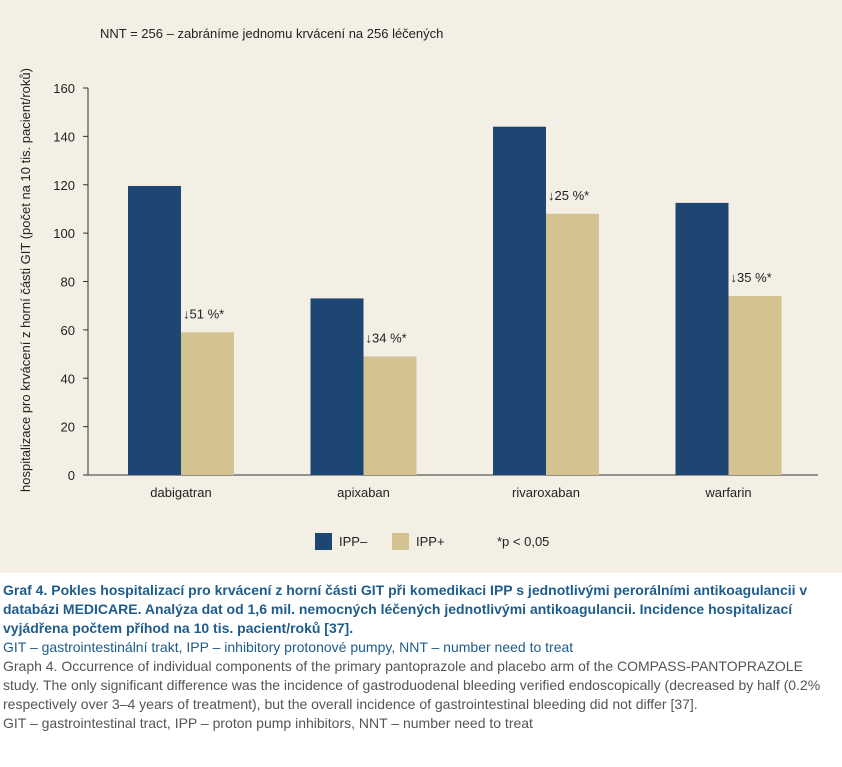 Image resolution: width=842 pixels, height=767 pixels. What do you see at coordinates (71, 475) in the screenshot?
I see `y-tick-label: 0` at bounding box center [71, 475].